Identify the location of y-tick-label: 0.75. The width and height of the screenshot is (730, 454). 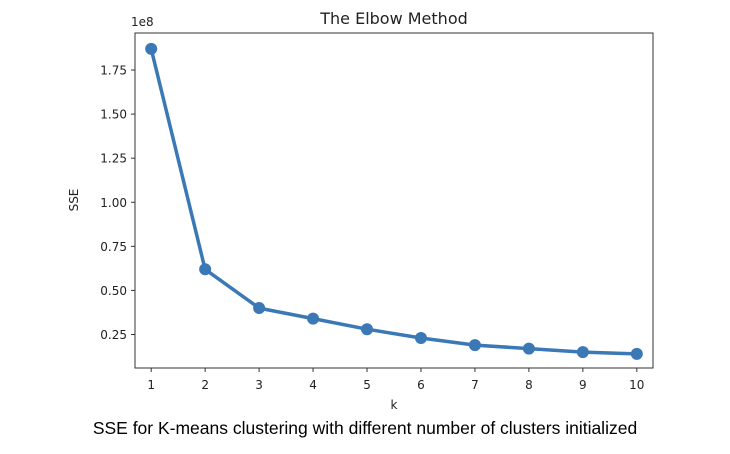
(113, 247).